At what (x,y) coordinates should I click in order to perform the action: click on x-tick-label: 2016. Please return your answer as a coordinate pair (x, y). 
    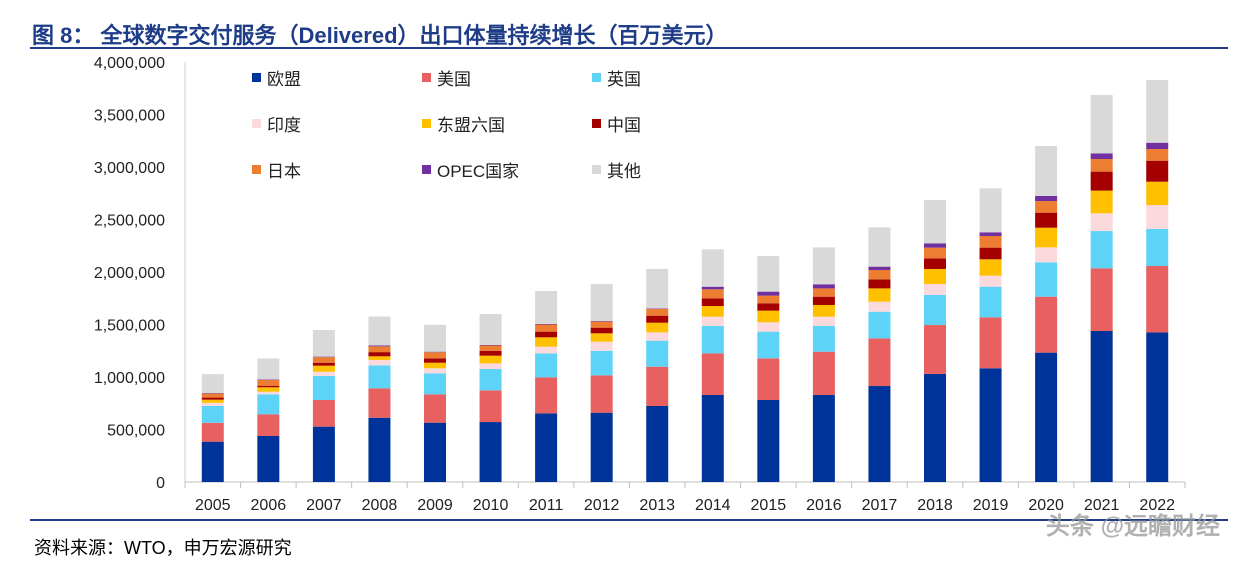
    Looking at the image, I should click on (824, 505).